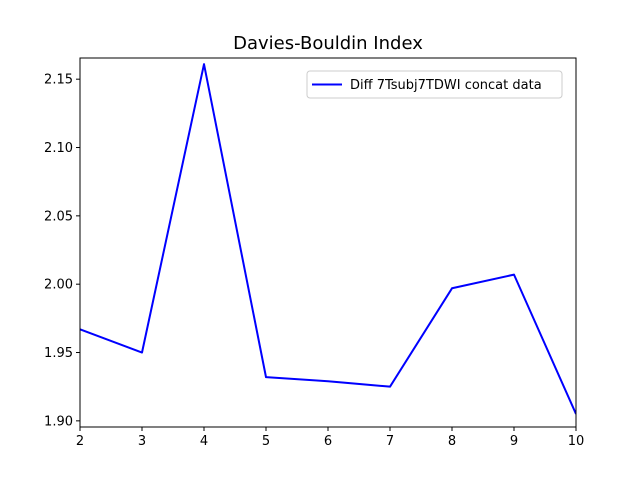  Describe the element at coordinates (80, 441) in the screenshot. I see `x-tick-label: 2` at that location.